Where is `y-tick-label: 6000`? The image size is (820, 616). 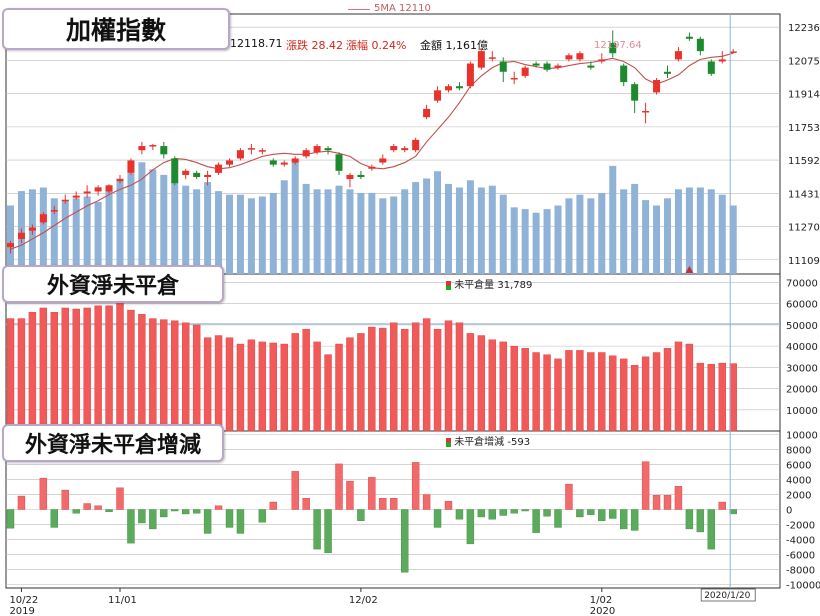 y-tick-label: 6000 is located at coordinates (798, 466).